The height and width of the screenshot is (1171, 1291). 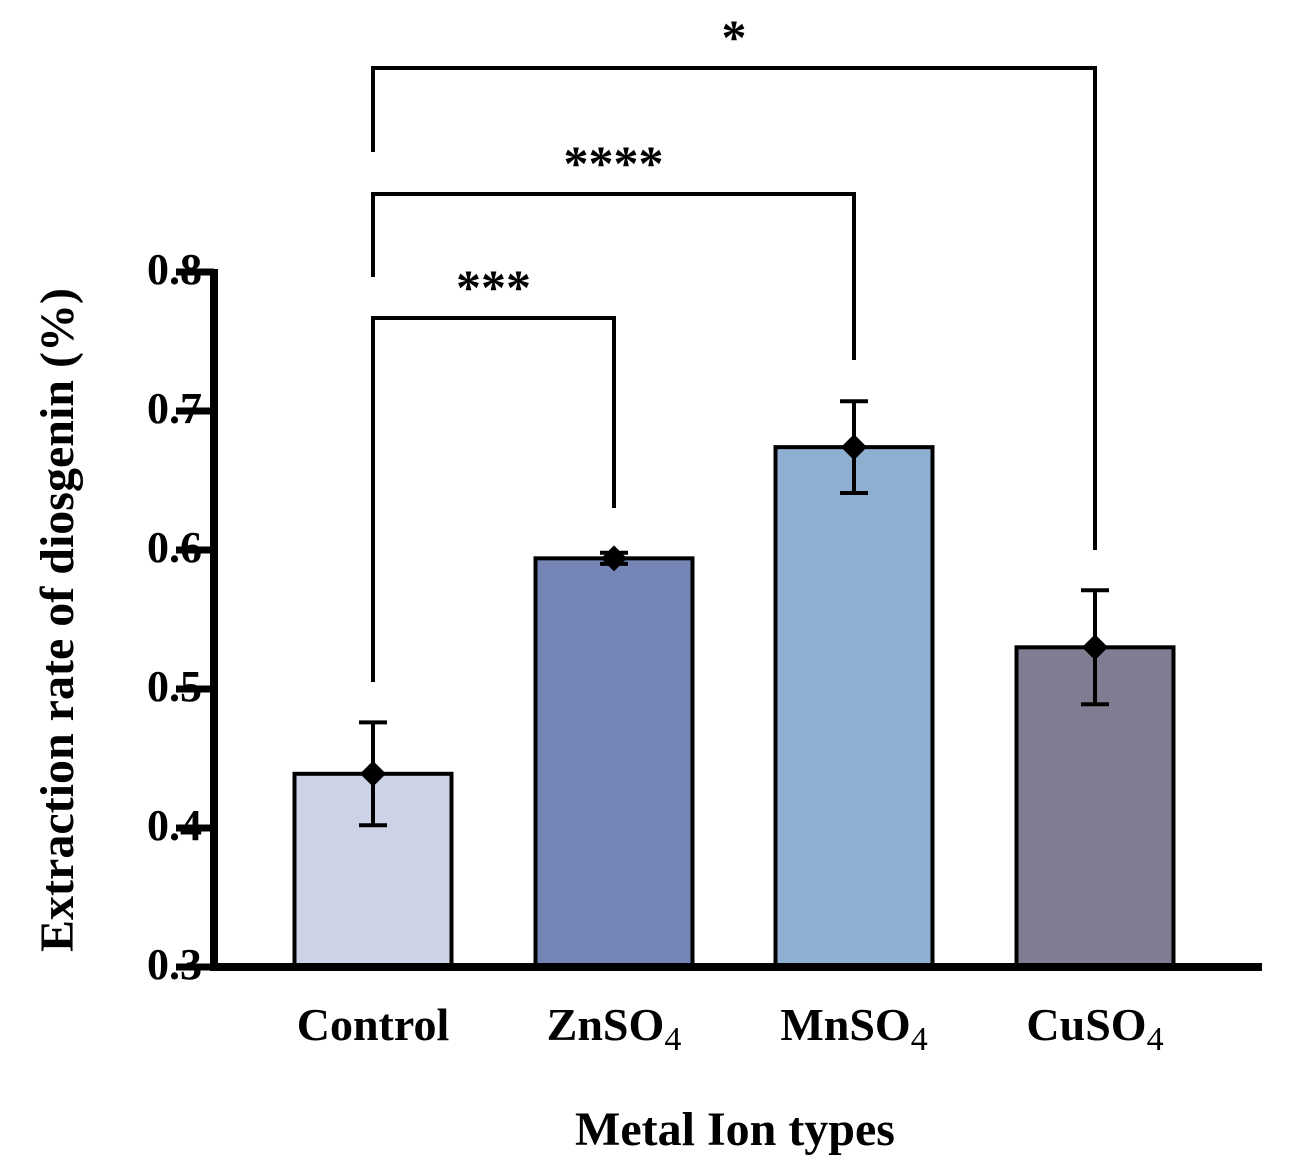 What do you see at coordinates (174, 408) in the screenshot?
I see `y-tick-label: 0.7` at bounding box center [174, 408].